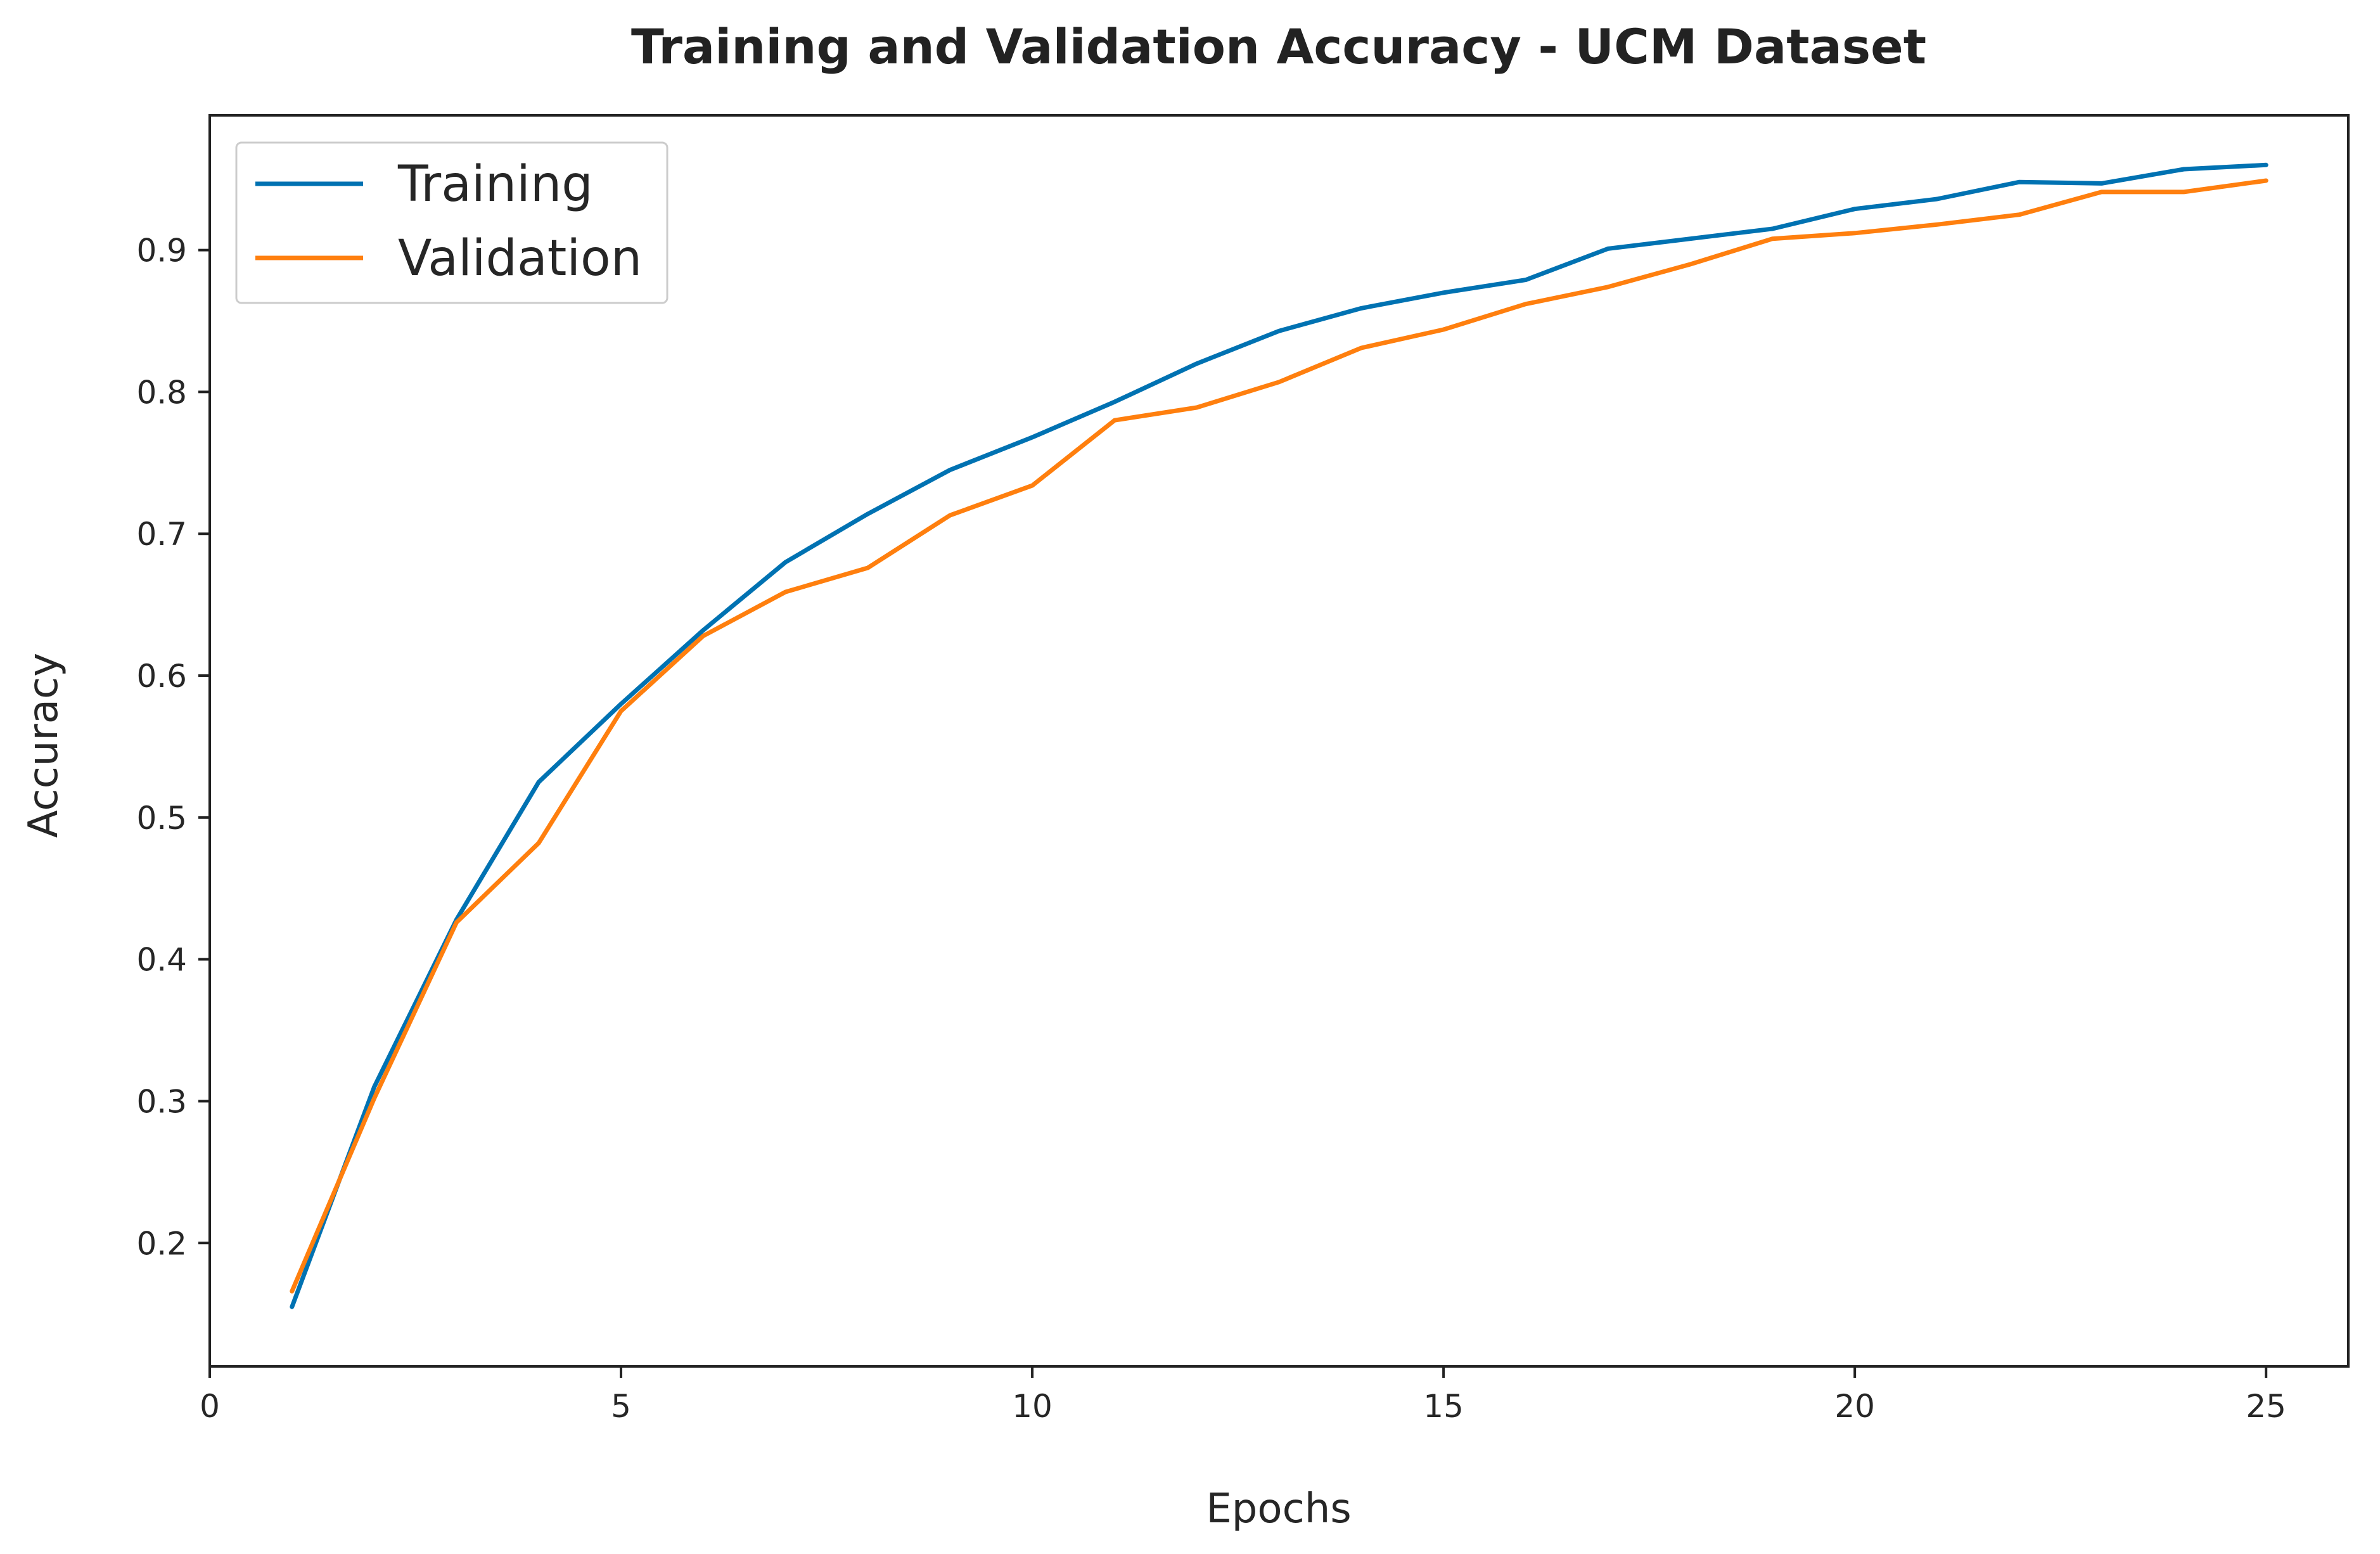 The image size is (2380, 1554). Describe the element at coordinates (161, 534) in the screenshot. I see `y-tick-label: 0.7` at that location.